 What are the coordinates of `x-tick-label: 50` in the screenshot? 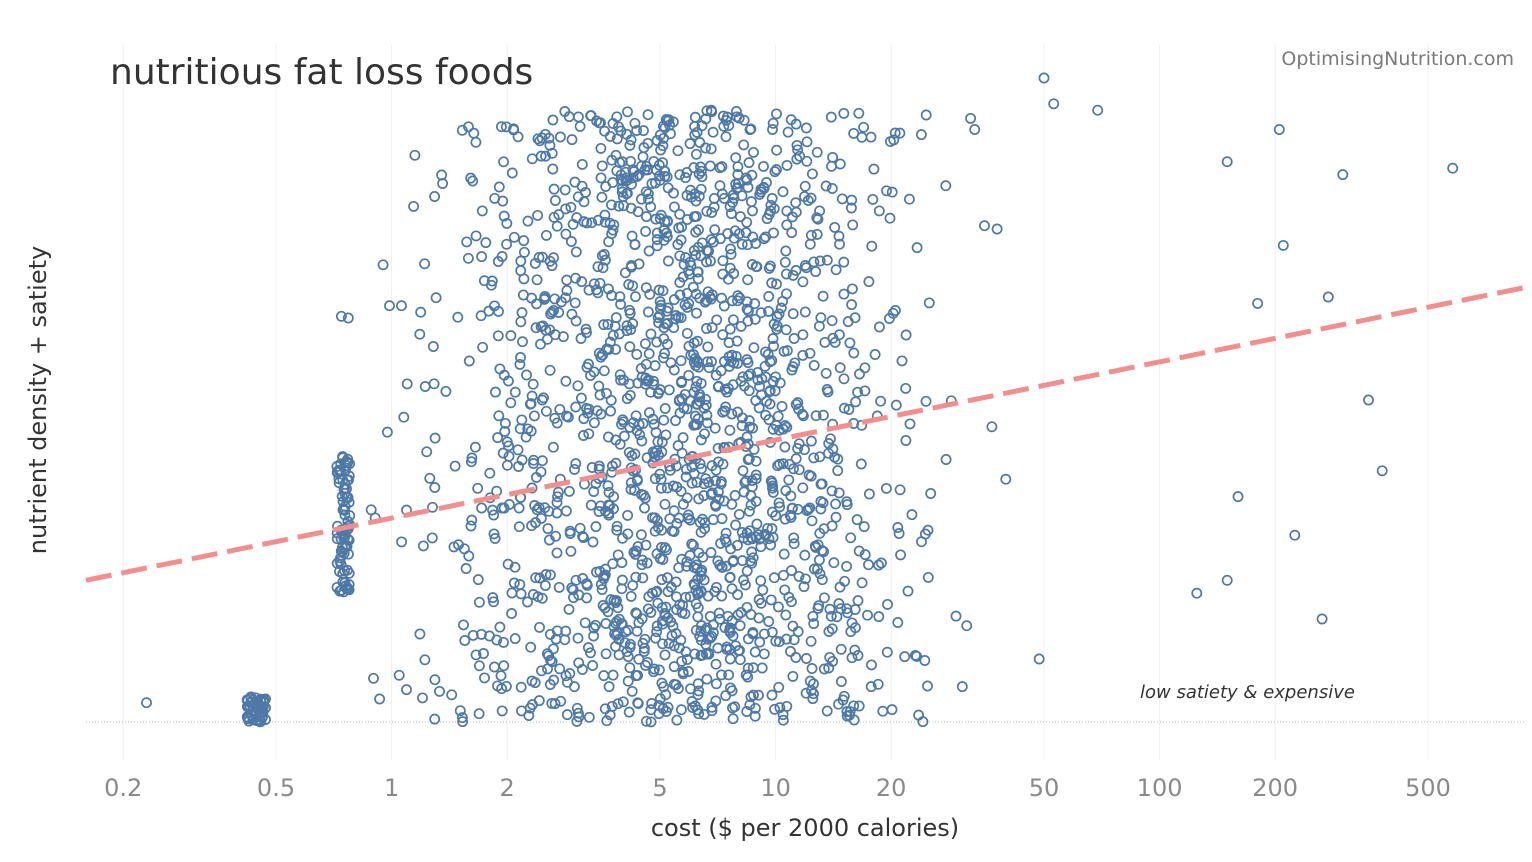 It's located at (1044, 788).